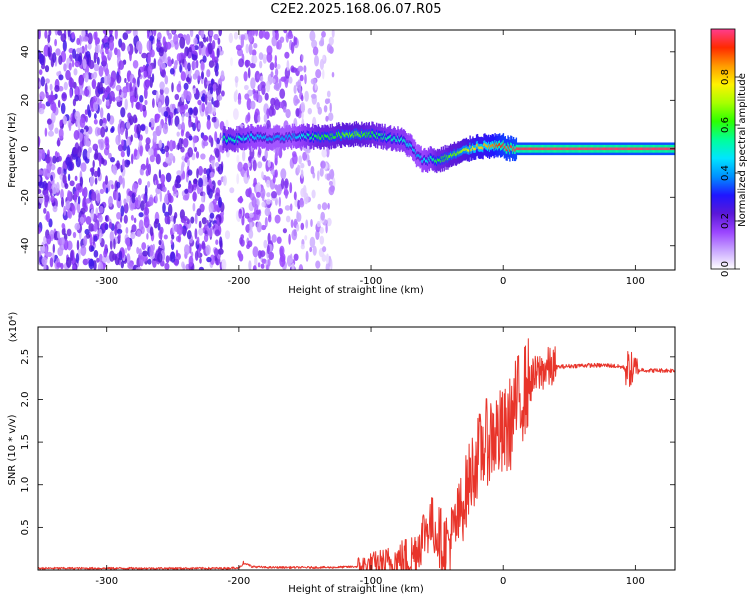  What do you see at coordinates (106, 581) in the screenshot?
I see `x-tick-label: -300` at bounding box center [106, 581].